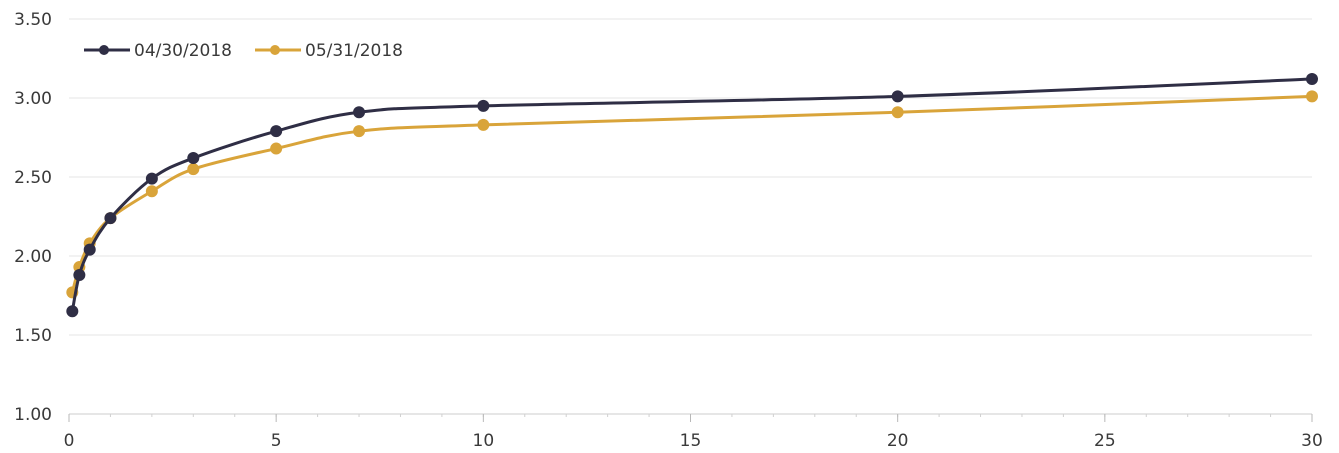  Describe the element at coordinates (1312, 441) in the screenshot. I see `x-tick-label: 30` at that location.